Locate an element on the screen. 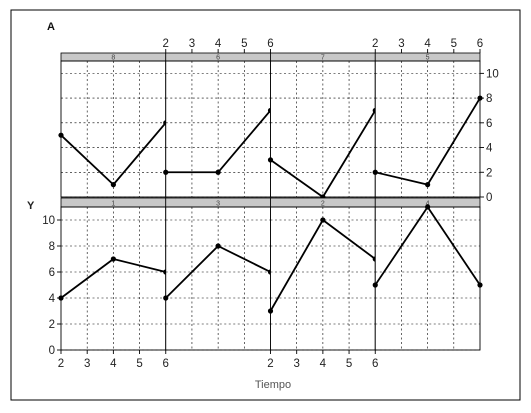 The width and height of the screenshot is (531, 413). panel-strip-label: 2 is located at coordinates (323, 204).